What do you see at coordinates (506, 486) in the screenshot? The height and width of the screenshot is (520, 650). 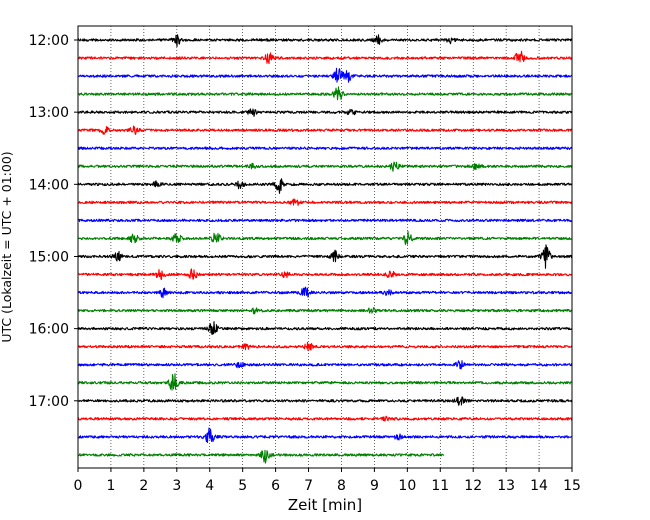 I see `x-tick-label: 13` at bounding box center [506, 486].